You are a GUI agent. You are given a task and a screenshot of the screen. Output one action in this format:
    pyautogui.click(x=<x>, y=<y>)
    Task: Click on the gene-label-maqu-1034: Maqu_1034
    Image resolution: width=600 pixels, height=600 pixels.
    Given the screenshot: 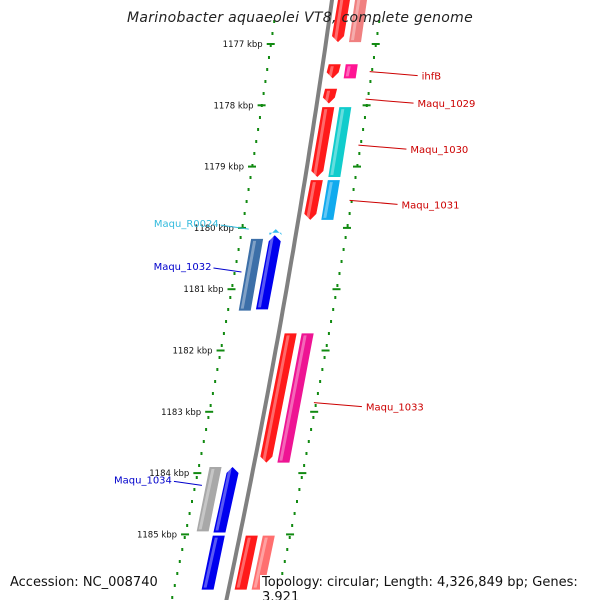 What is the action you would take?
    pyautogui.click(x=143, y=480)
    